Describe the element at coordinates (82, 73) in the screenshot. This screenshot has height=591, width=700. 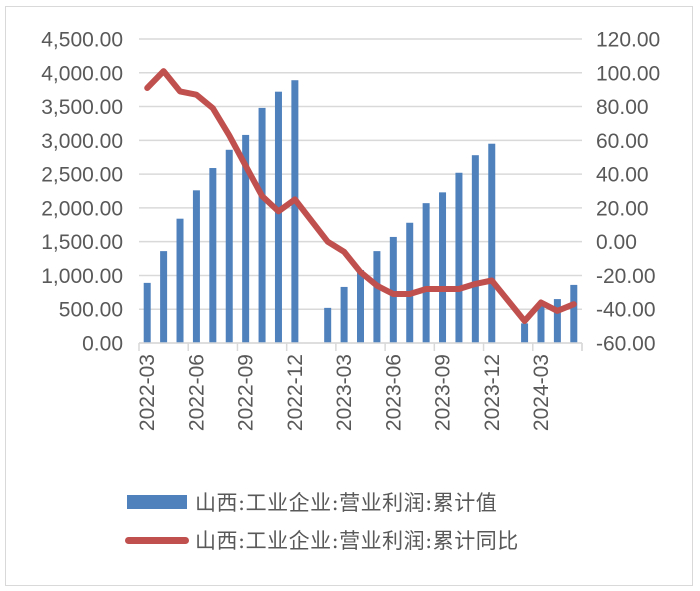
I see `left-axis-tick-label: 4,000.00` at that location.